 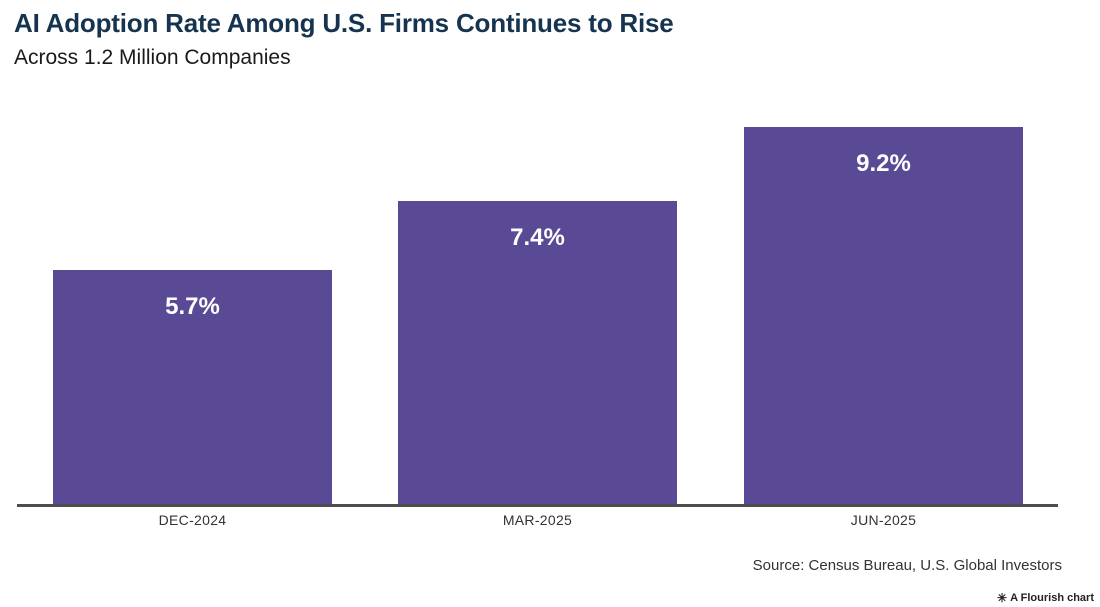 I want to click on flourish-badge: ✳ A Flourish chart, so click(x=1045, y=598).